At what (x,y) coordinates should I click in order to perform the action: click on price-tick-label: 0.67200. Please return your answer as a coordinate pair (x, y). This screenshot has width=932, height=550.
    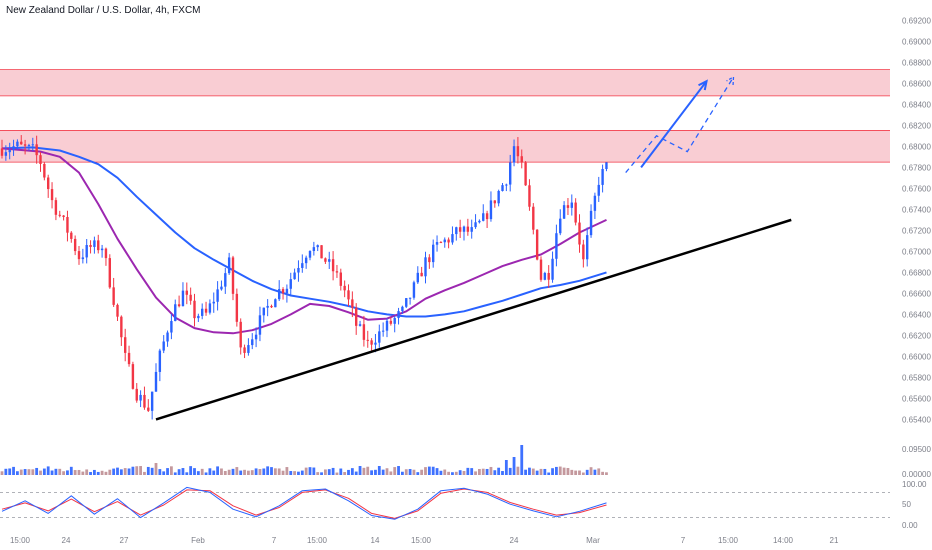
    Looking at the image, I should click on (916, 230).